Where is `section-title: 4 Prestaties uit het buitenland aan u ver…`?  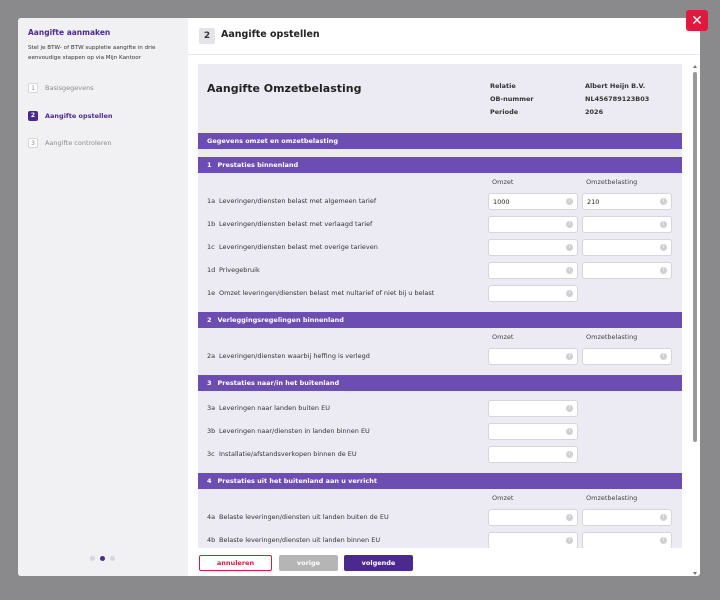
section-title: 4 Prestaties uit het buitenland aan u ver… is located at coordinates (440, 481).